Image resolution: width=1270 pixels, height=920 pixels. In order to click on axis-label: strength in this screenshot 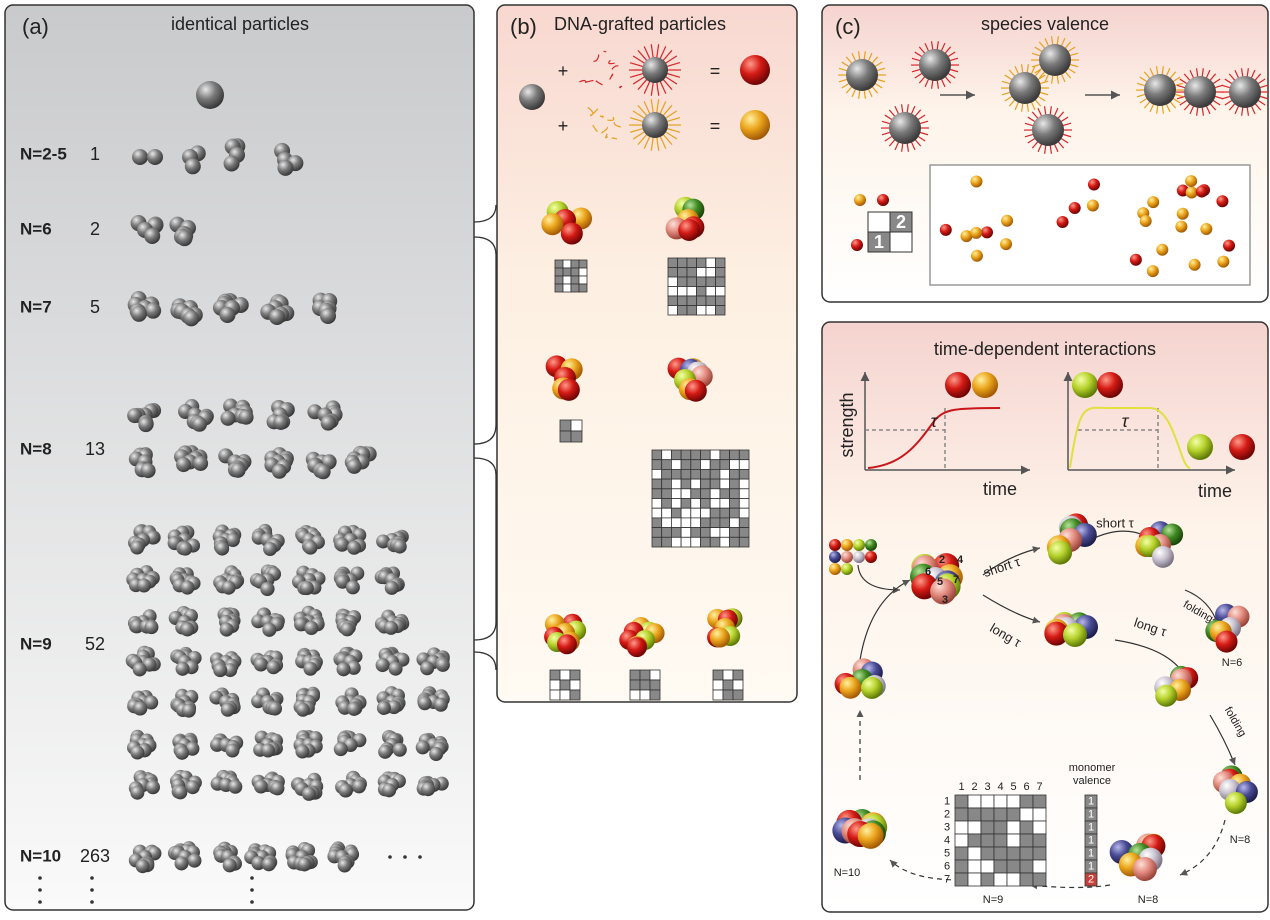, I will do `click(847, 424)`.